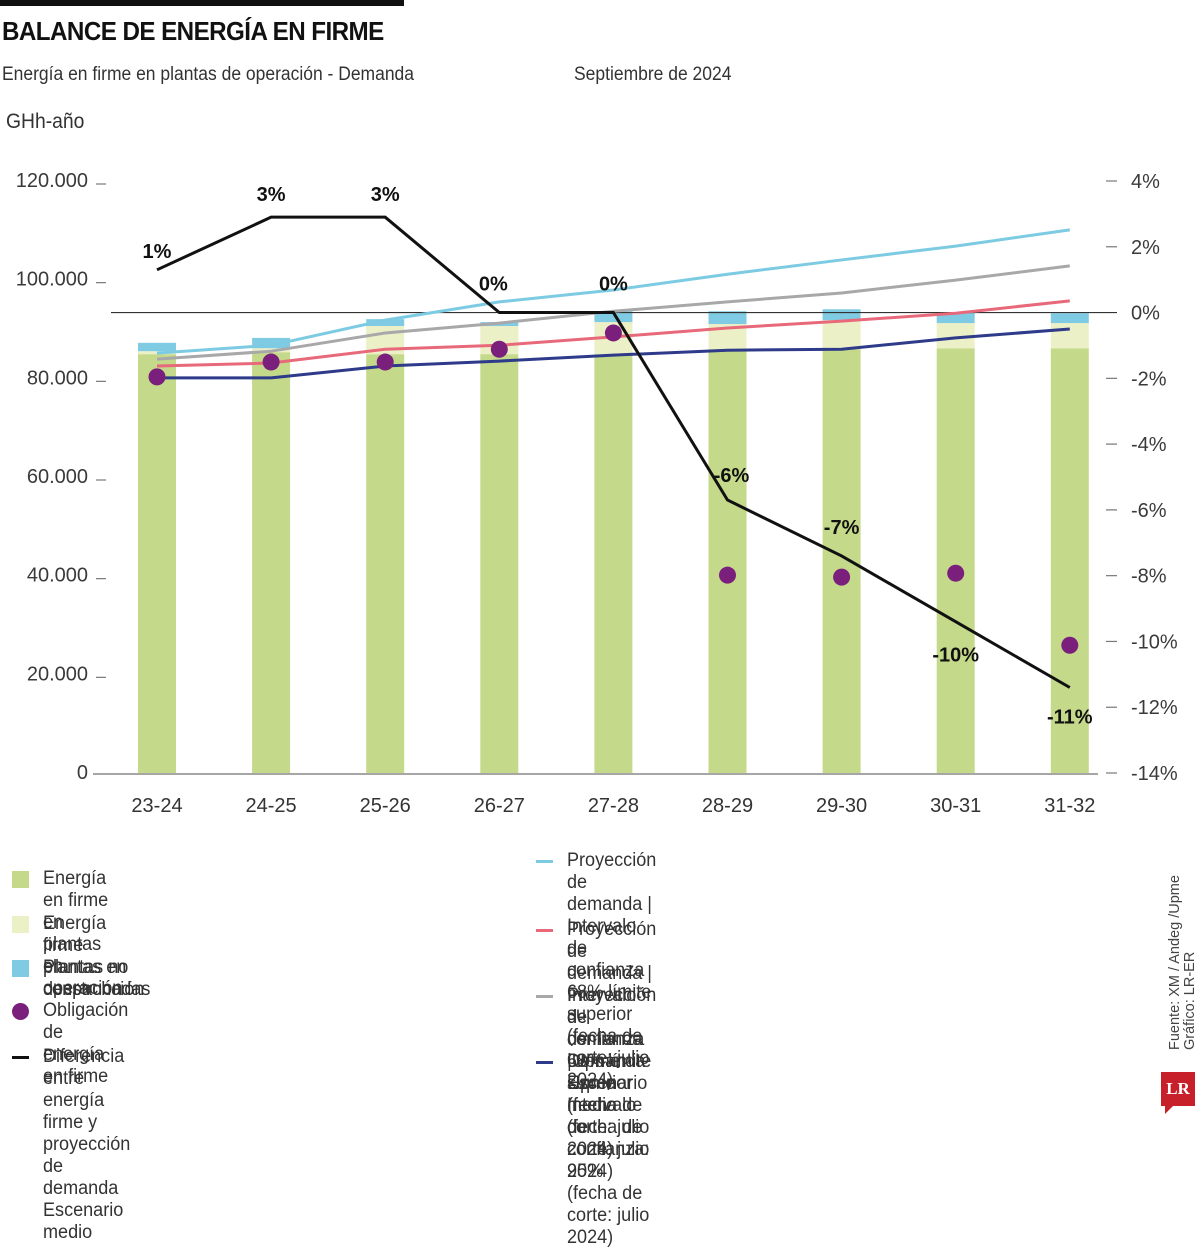  Describe the element at coordinates (156, 806) in the screenshot. I see `x-tick-label: 23-24` at that location.